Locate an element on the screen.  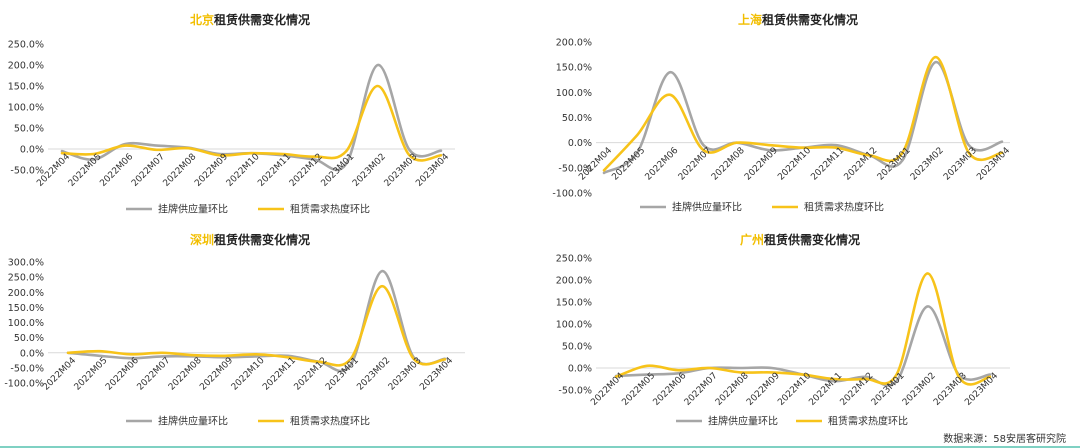
chart-title-city: 上海 is located at coordinates (750, 19).